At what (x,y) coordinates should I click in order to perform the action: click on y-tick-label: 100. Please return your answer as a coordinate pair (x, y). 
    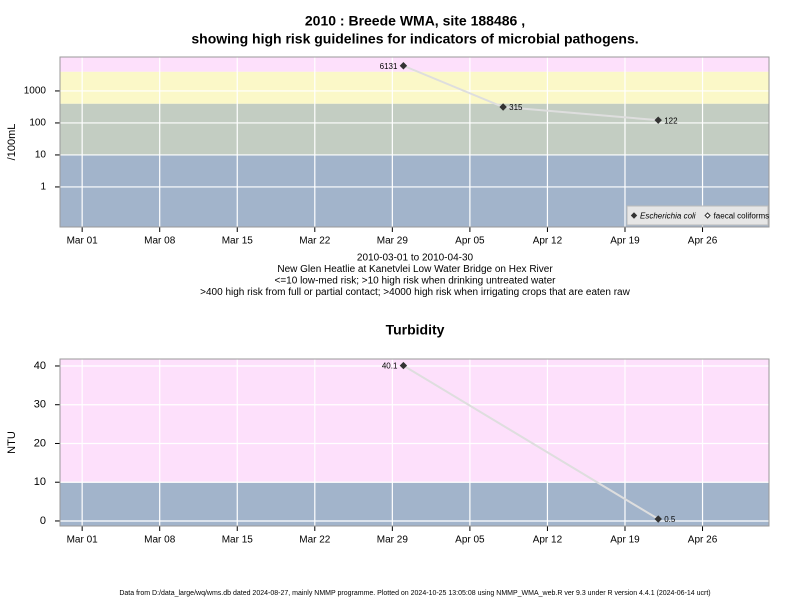
    Looking at the image, I should click on (37, 123).